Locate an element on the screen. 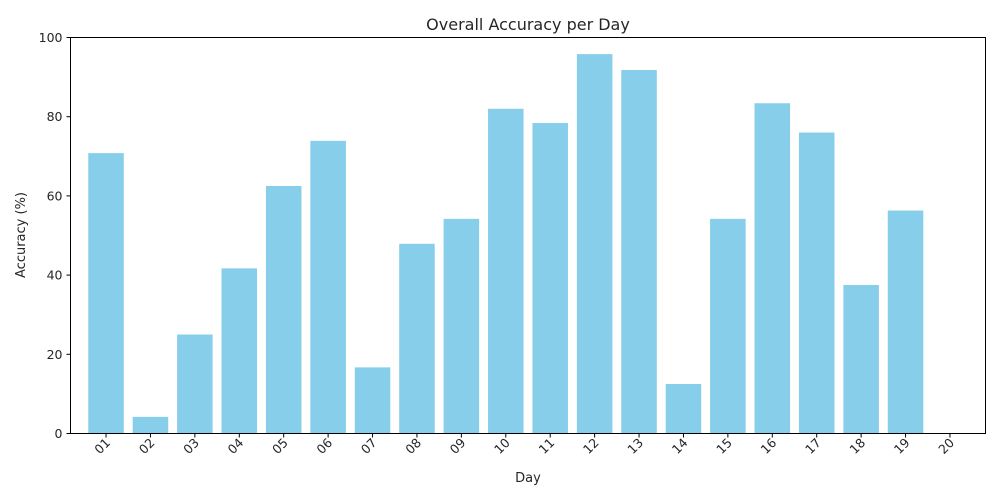 This screenshot has height=500, width=1000. x-axis-label: Day is located at coordinates (528, 478).